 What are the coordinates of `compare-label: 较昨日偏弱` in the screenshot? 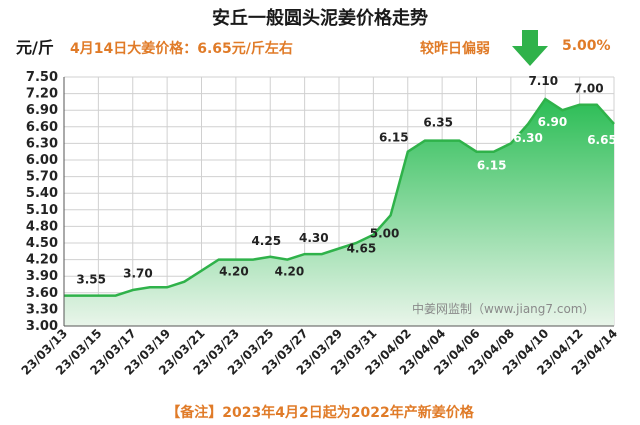 It's located at (455, 49).